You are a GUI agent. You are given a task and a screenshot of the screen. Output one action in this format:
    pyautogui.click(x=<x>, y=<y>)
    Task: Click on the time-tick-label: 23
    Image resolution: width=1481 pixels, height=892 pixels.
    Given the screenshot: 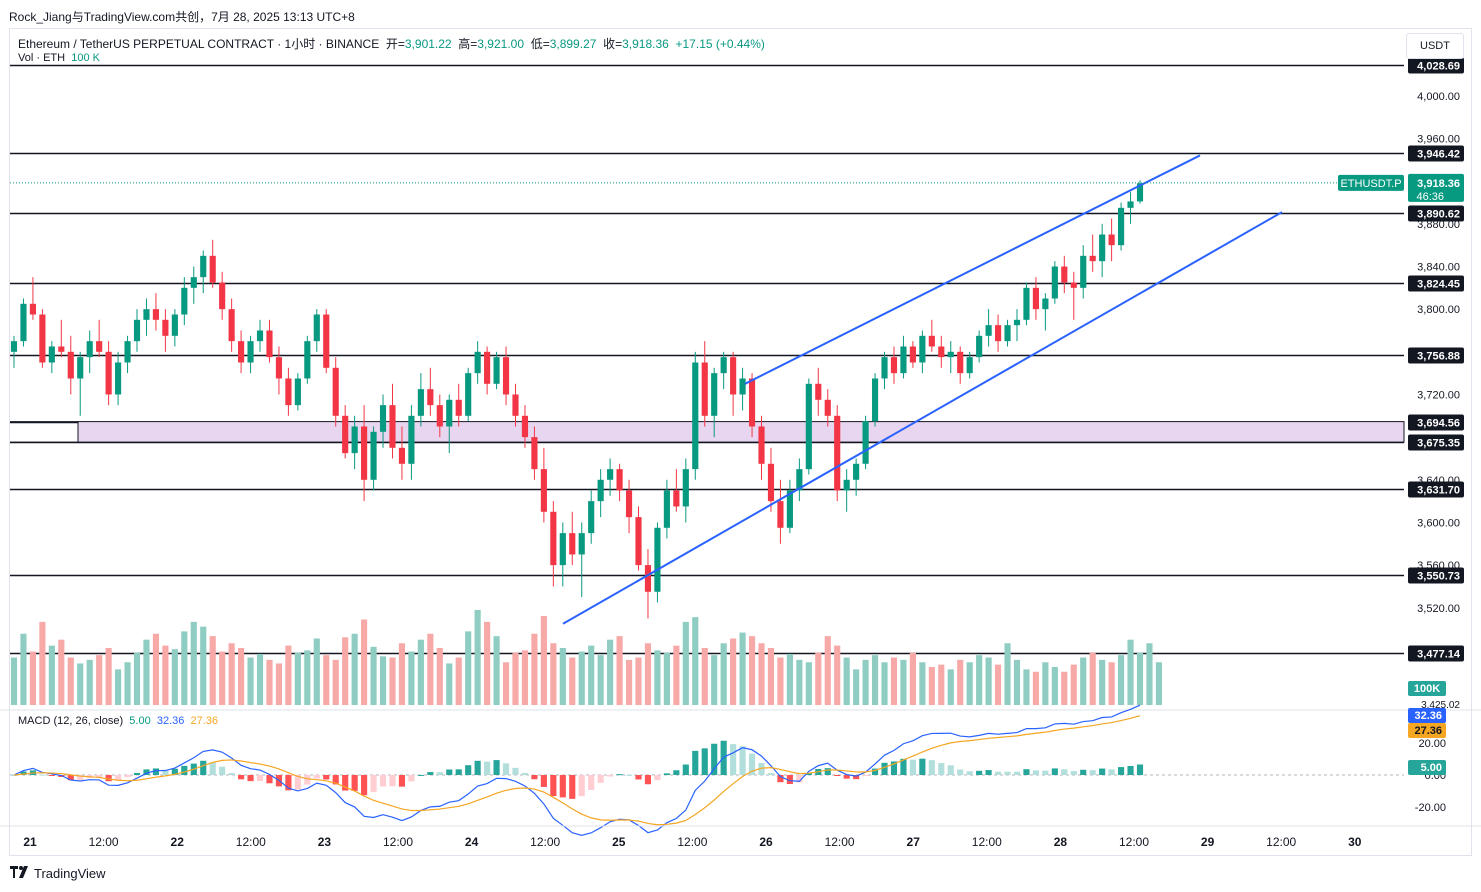 What is the action you would take?
    pyautogui.click(x=325, y=842)
    